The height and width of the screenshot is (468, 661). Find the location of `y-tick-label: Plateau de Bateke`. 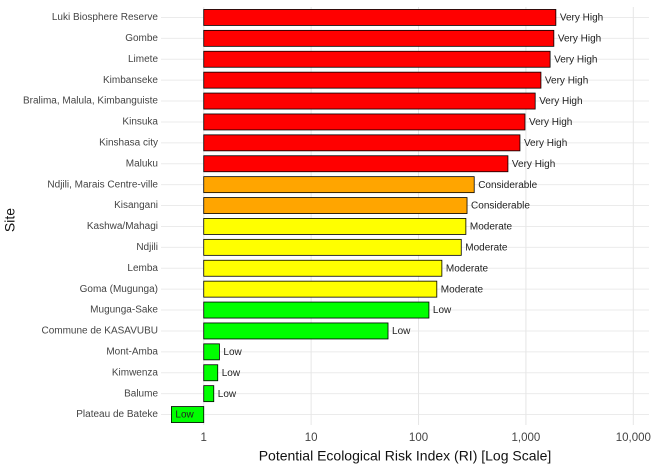

y-tick-label: Plateau de Bateke is located at coordinates (117, 414).